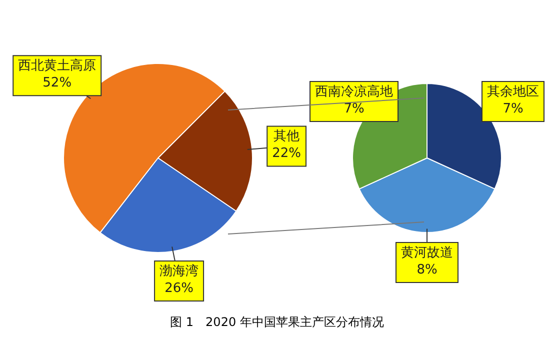 Image resolution: width=554 pixels, height=347 pixels. Describe the element at coordinates (513, 92) in the screenshot. I see `slice-label: 其余地区` at that location.